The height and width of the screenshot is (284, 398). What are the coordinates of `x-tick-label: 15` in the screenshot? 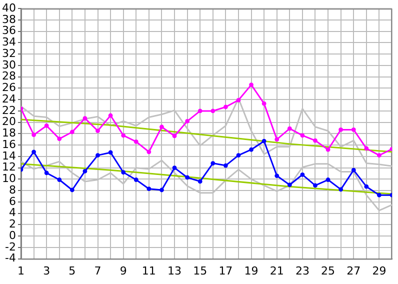 It's located at (200, 271).